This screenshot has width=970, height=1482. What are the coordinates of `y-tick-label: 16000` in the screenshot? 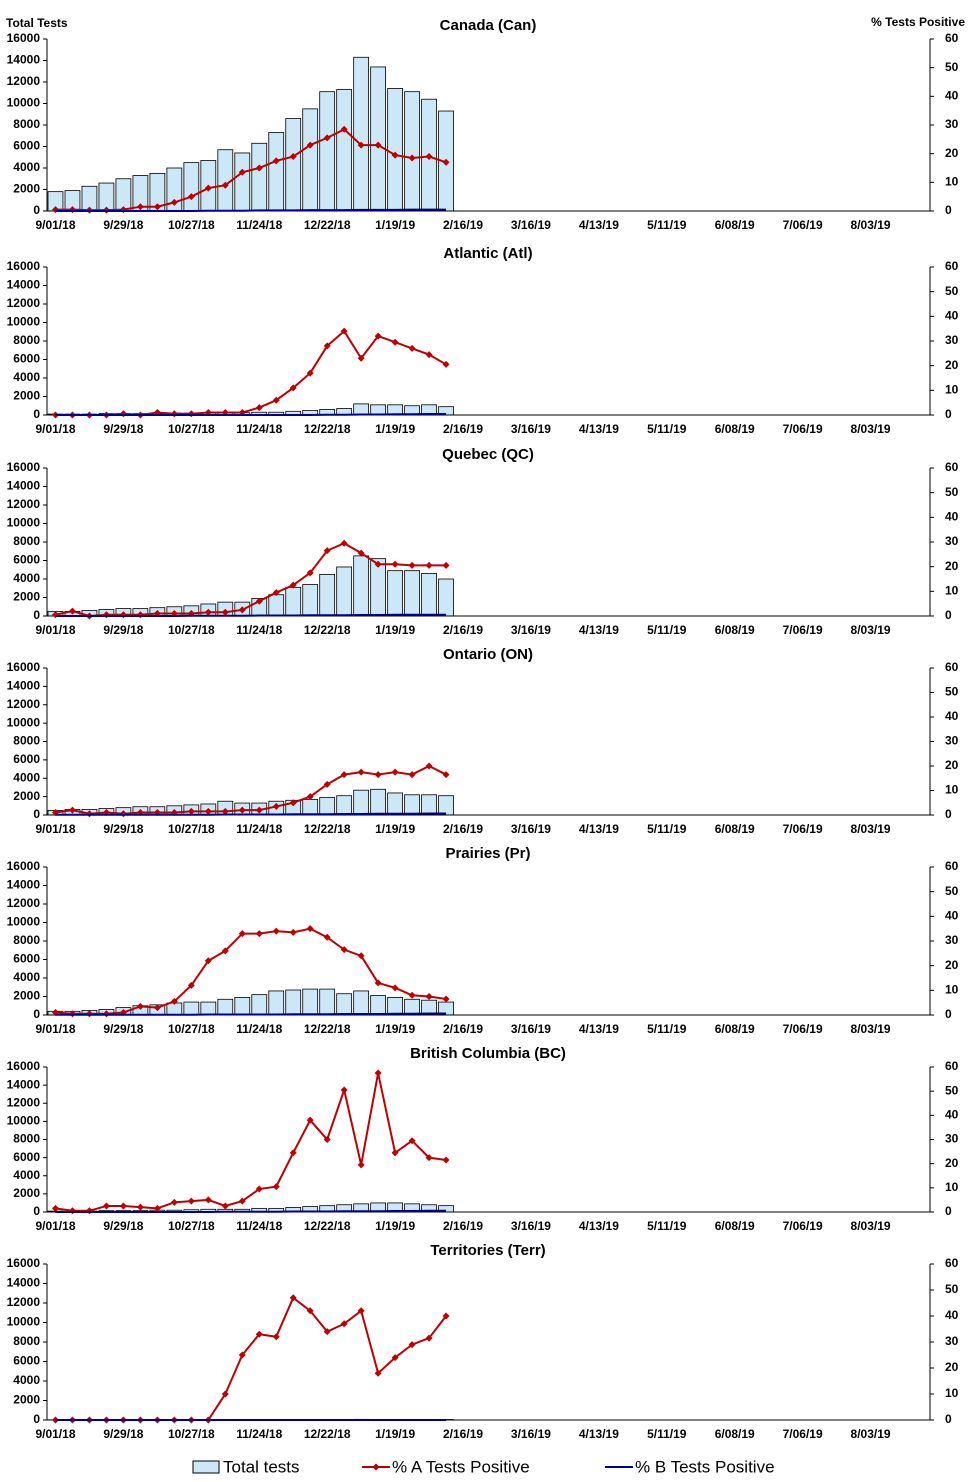 It's located at (24, 1066).